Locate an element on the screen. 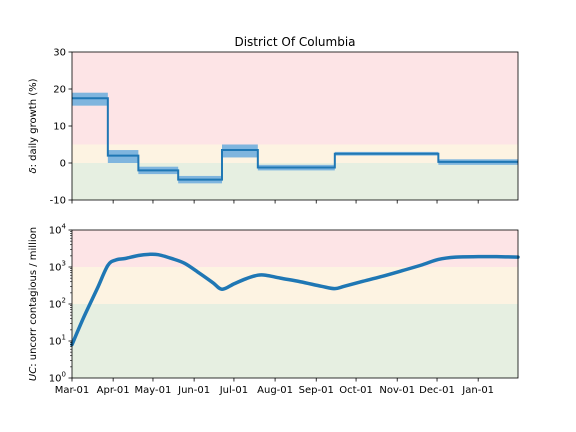  x-tick-label-6: Sep-01 is located at coordinates (316, 390).